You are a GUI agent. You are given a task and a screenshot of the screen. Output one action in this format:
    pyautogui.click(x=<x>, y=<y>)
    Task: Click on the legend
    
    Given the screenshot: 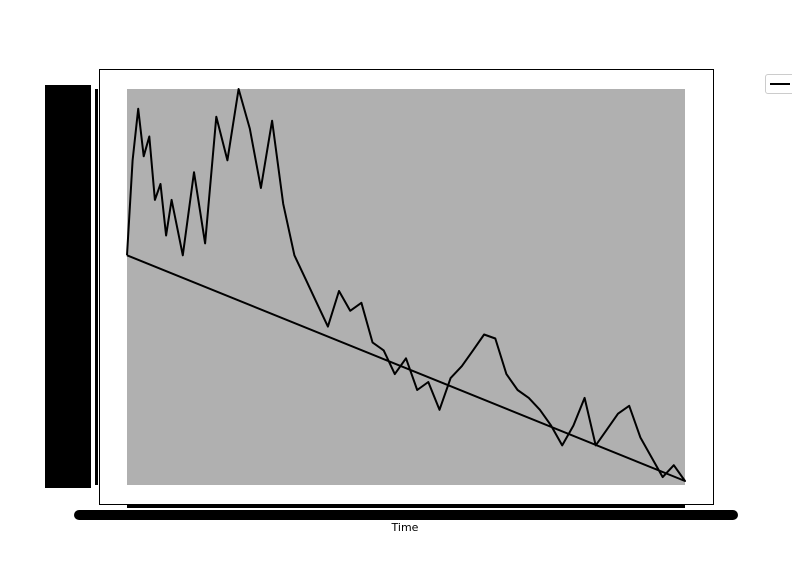 What is the action you would take?
    pyautogui.click(x=778, y=84)
    